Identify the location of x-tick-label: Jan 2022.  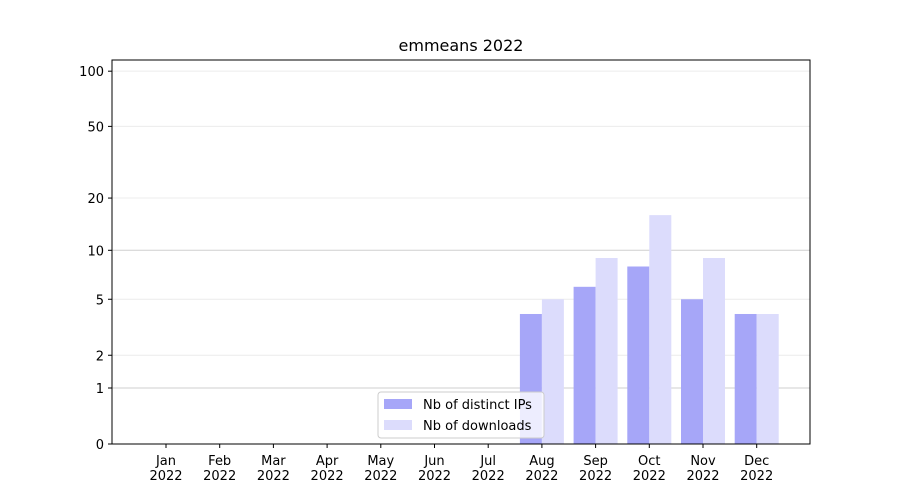
(165, 469).